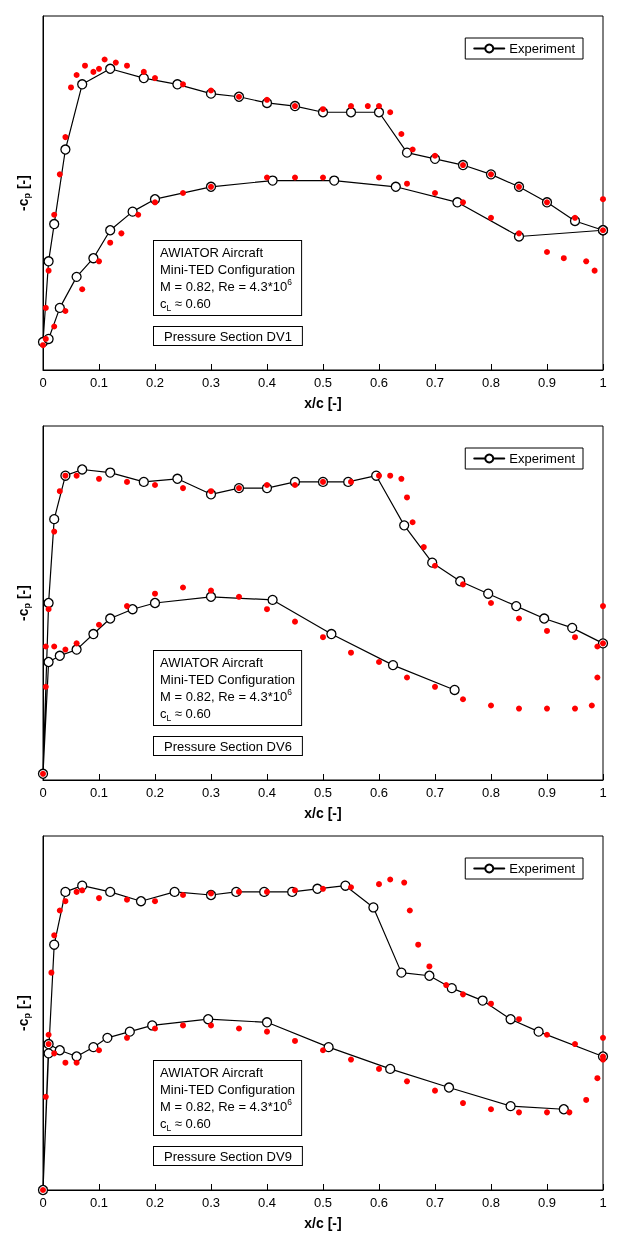  What do you see at coordinates (228, 1156) in the screenshot?
I see `annotation: Pressure Section DV9` at bounding box center [228, 1156].